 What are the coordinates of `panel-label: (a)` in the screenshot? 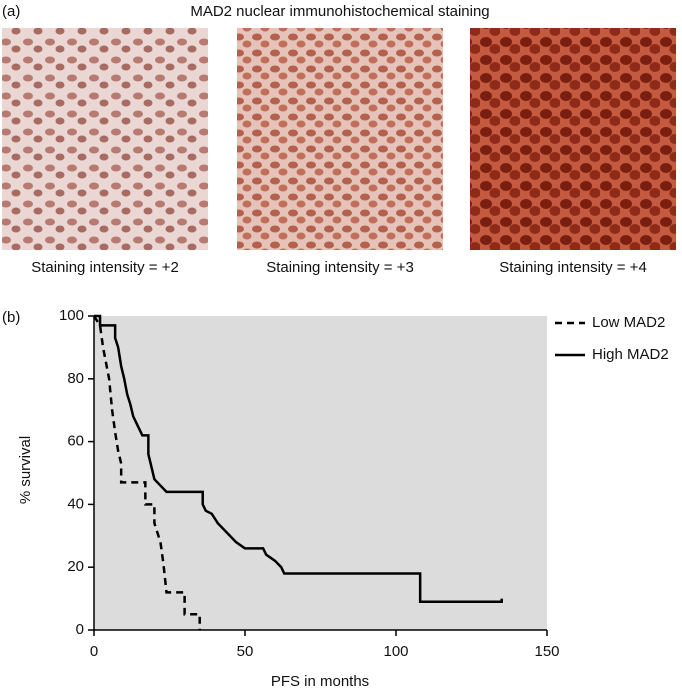 It's located at (11, 11).